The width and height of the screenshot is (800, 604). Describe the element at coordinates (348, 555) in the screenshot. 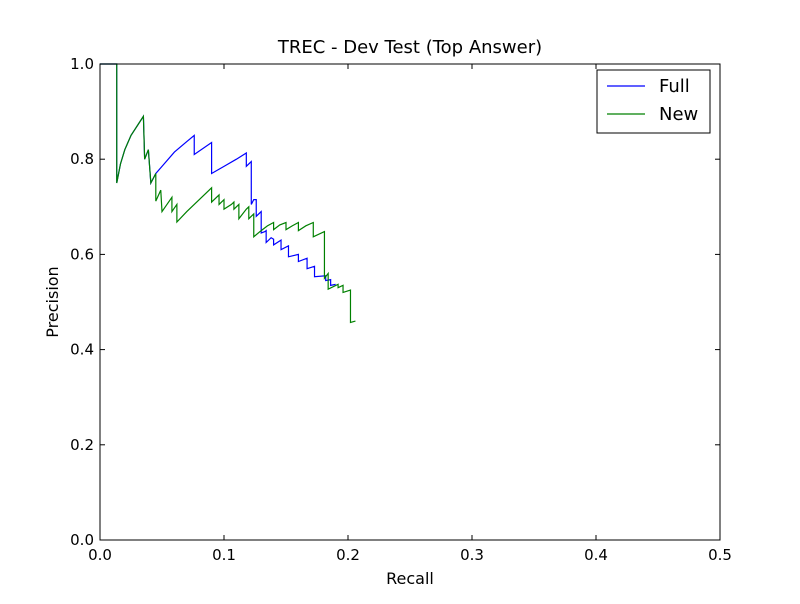

I see `x-tick-label: 0.2` at that location.